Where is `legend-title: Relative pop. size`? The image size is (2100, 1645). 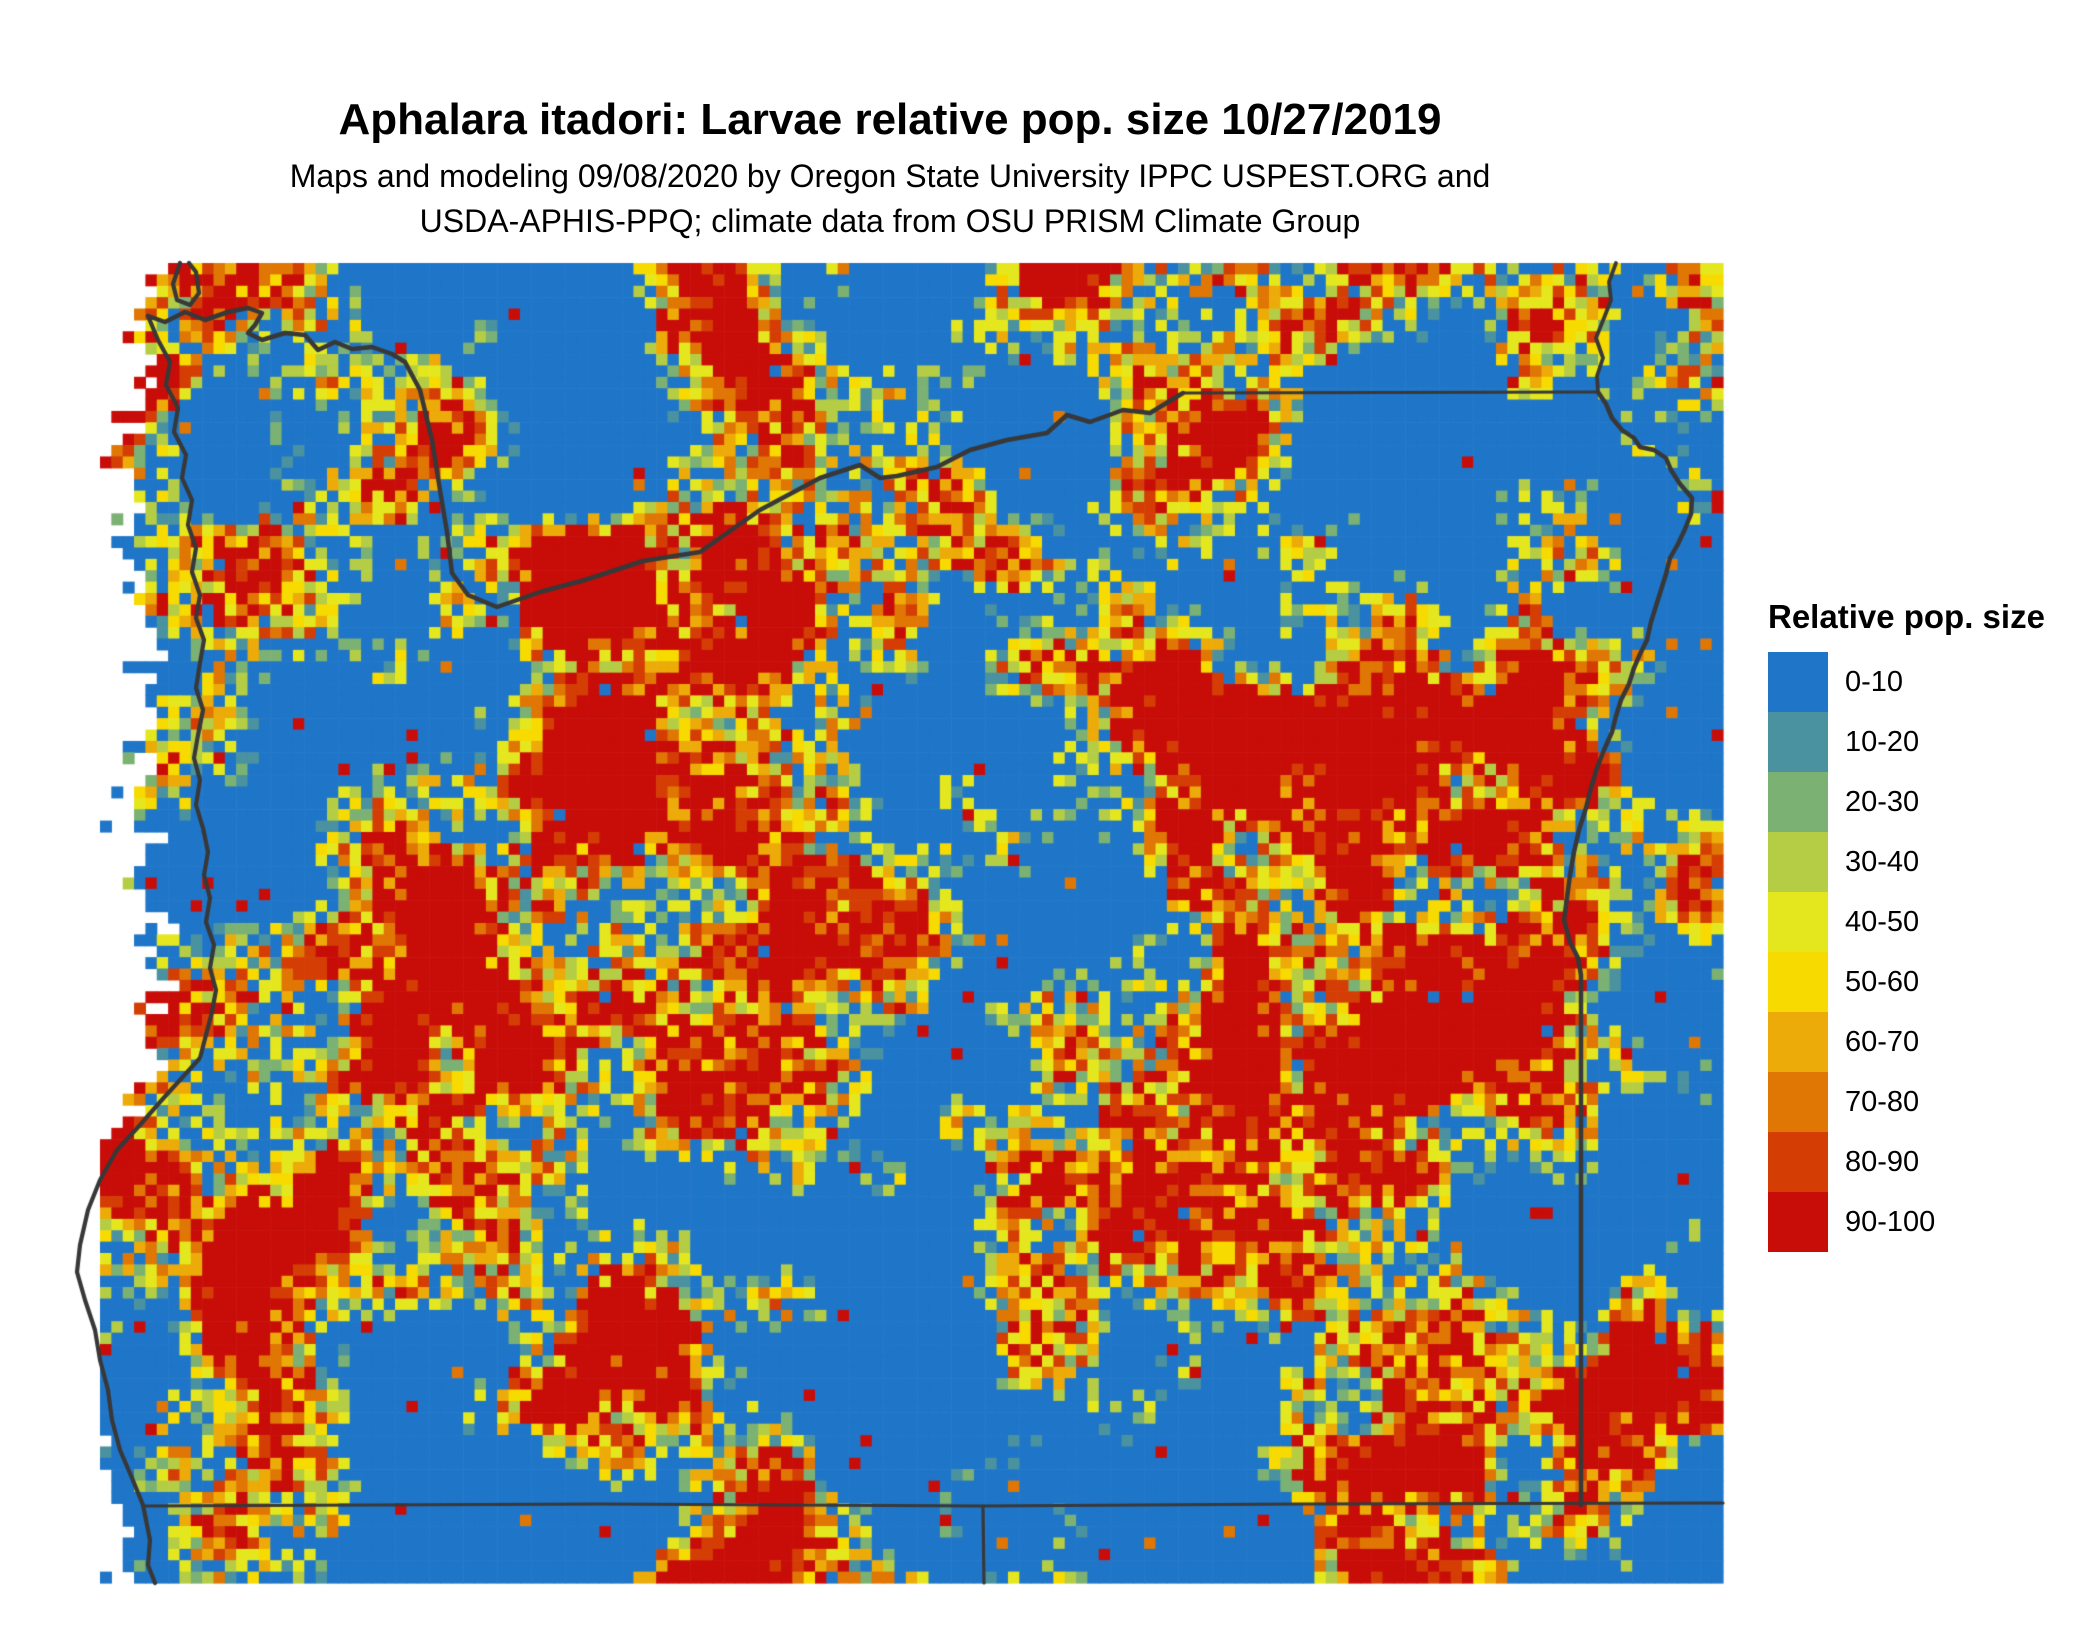
legend-title: Relative pop. size is located at coordinates (1906, 616).